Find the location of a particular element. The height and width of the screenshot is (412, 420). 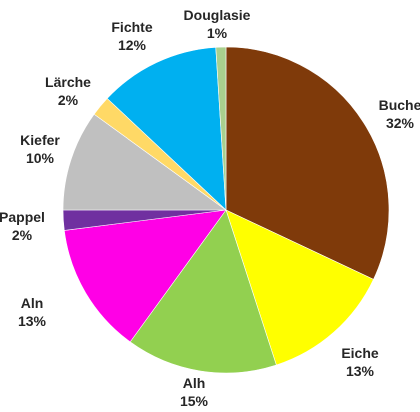

slice-eiche is located at coordinates (299, 287).